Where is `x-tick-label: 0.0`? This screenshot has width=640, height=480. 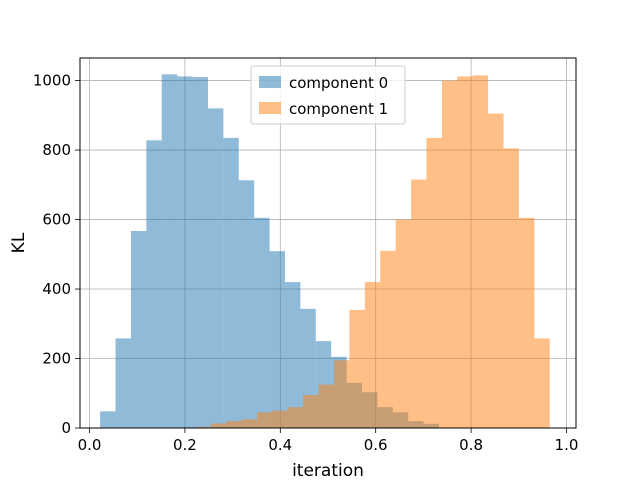
x-tick-label: 0.0 is located at coordinates (90, 445).